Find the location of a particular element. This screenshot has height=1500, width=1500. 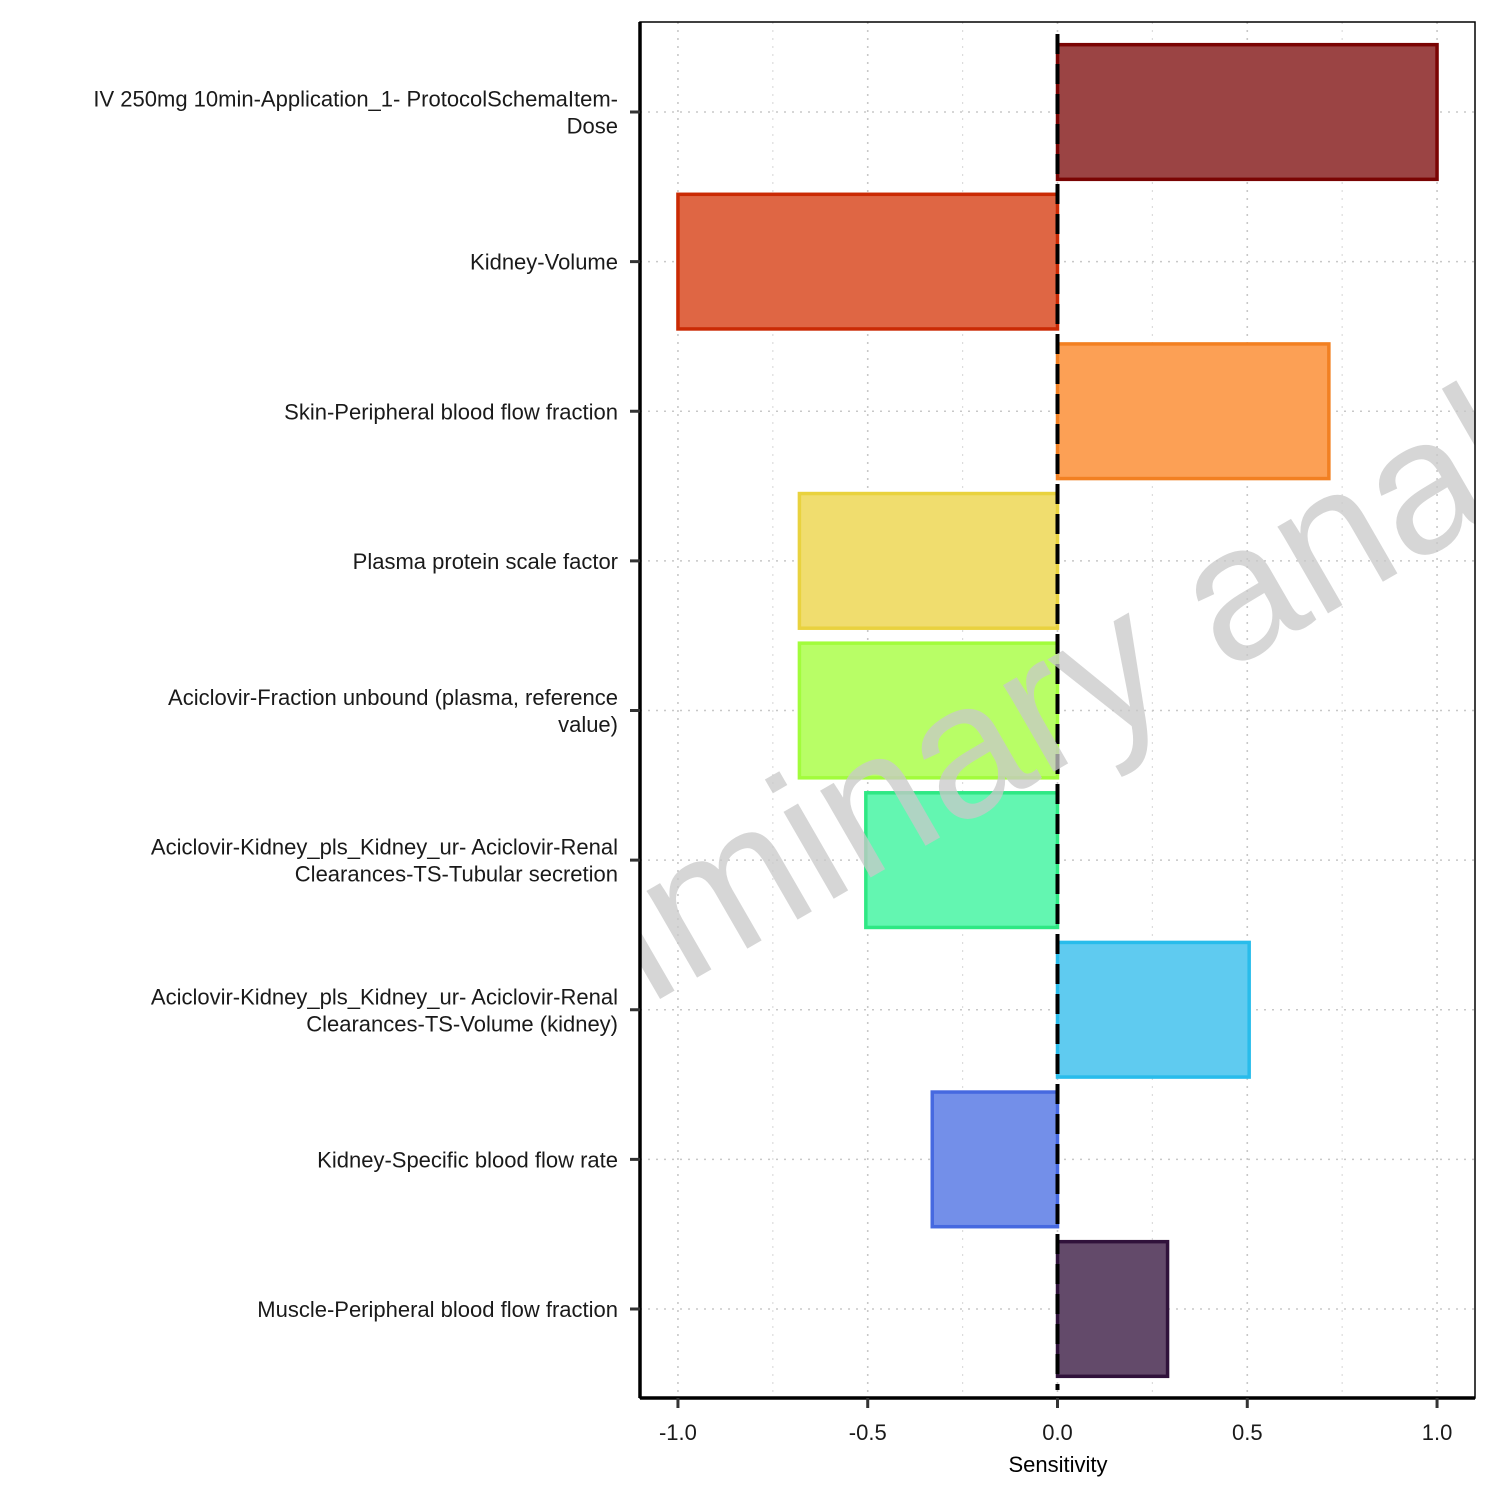

x-axis-ticks: -1.0 -0.5 0.0 0.5 1.0 is located at coordinates (1055, 1421).